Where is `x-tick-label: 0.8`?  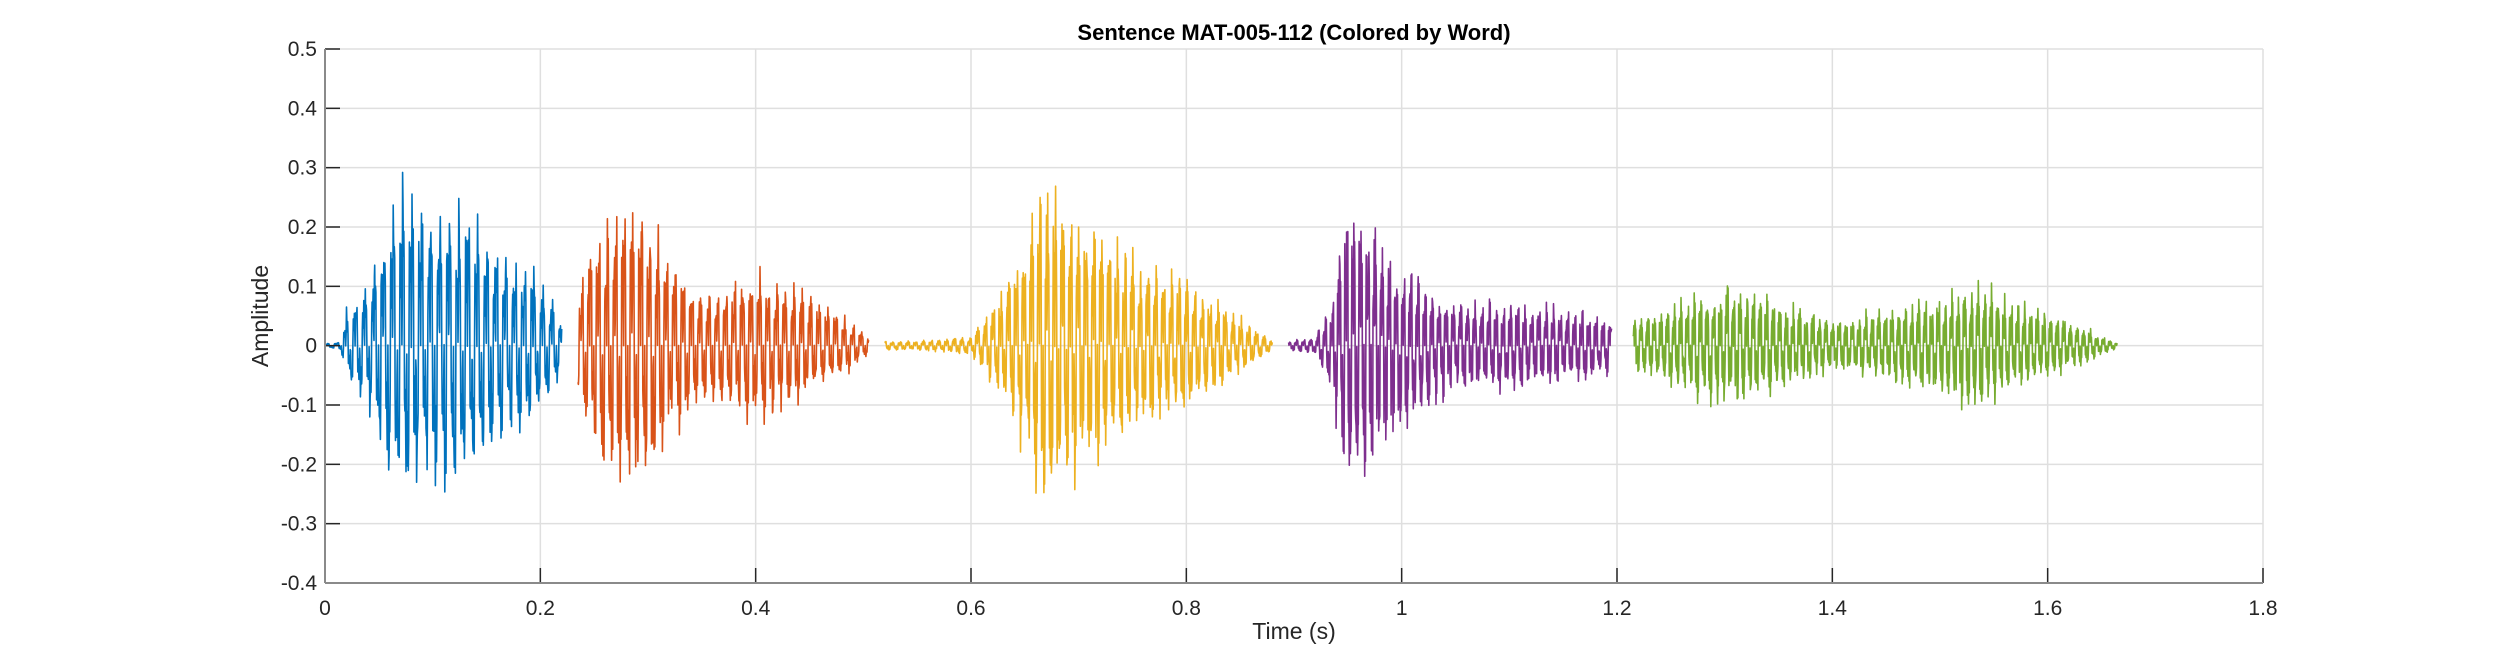
x-tick-label: 0.8 is located at coordinates (1186, 608).